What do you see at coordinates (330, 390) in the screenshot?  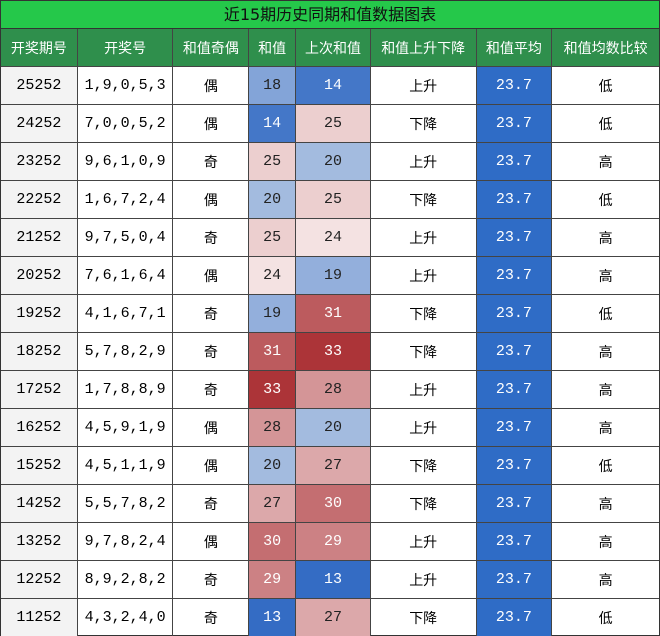 I see `data-row: 17252 1,7,8,8,9 奇 33 28 上升 23.7 高` at bounding box center [330, 390].